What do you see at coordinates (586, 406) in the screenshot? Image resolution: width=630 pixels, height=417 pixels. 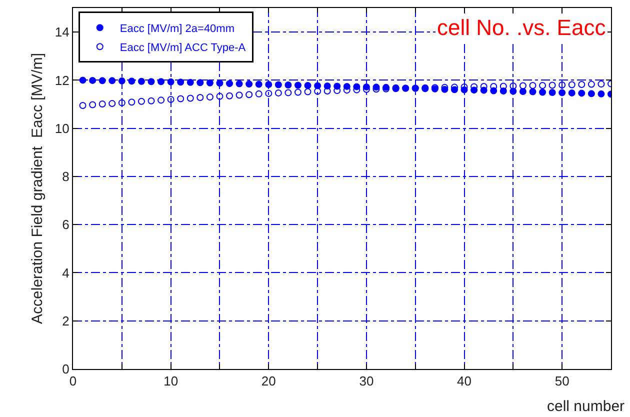 I see `x-axis-title: cell number` at bounding box center [586, 406].